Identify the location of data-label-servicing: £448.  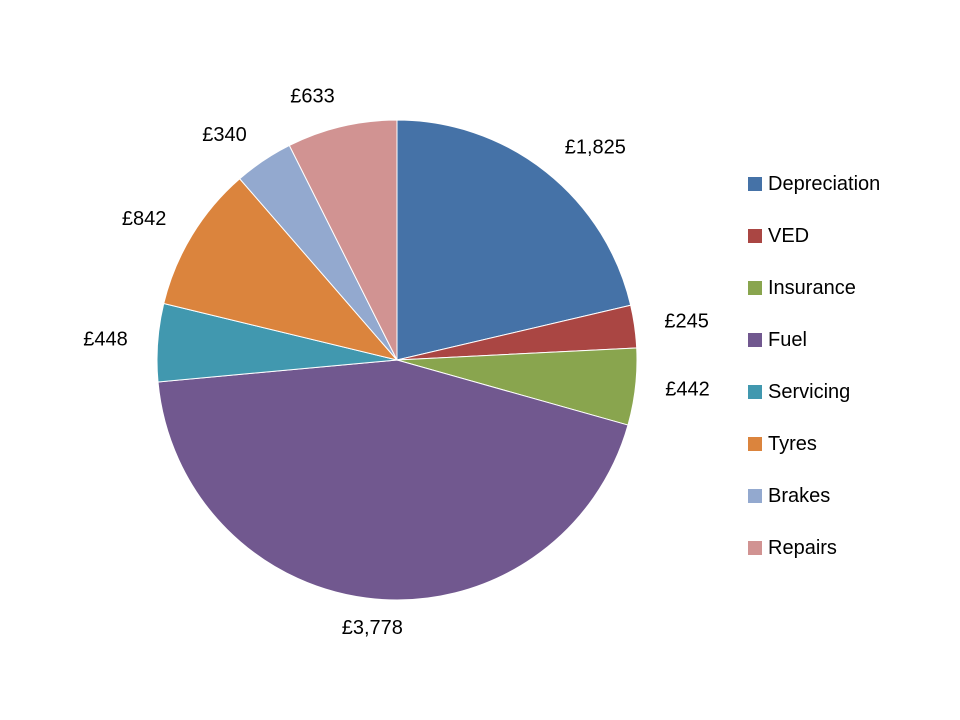
(105, 340).